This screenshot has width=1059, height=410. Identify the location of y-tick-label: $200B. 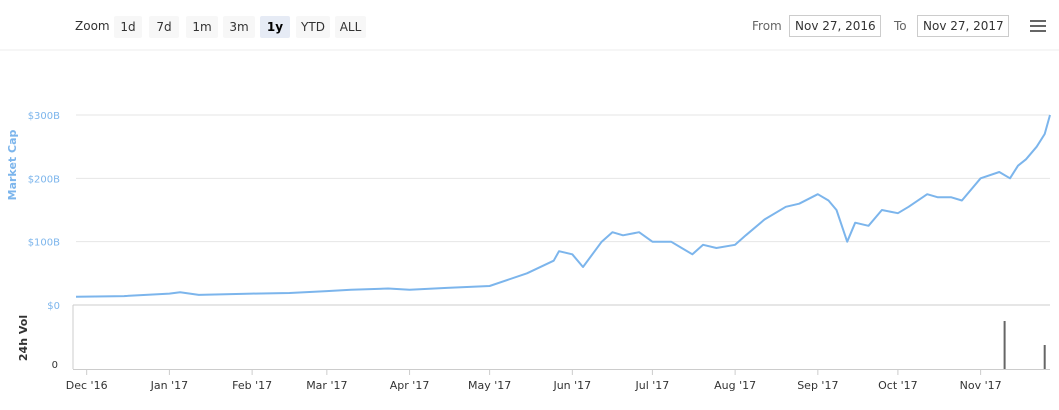
(44, 179).